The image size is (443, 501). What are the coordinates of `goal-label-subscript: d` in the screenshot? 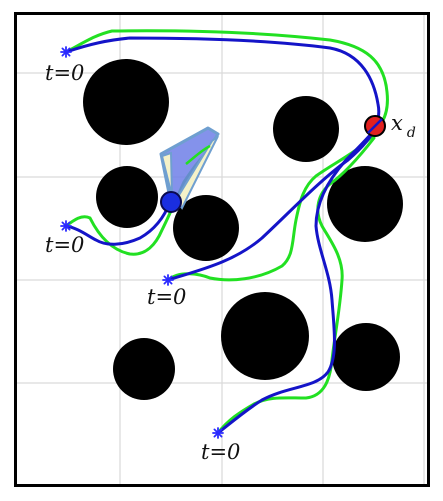 It's located at (411, 133).